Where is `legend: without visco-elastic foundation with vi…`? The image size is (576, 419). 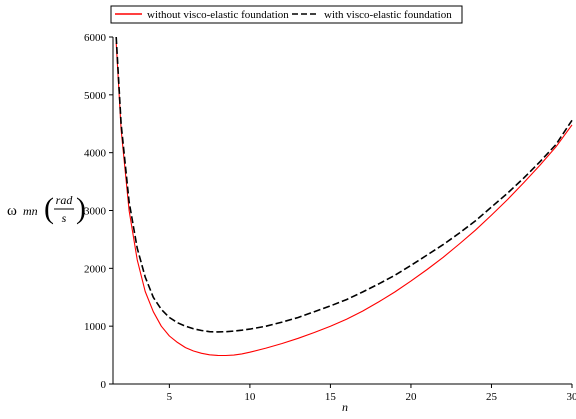
legend: without visco-elastic foundation with vi… is located at coordinates (286, 14).